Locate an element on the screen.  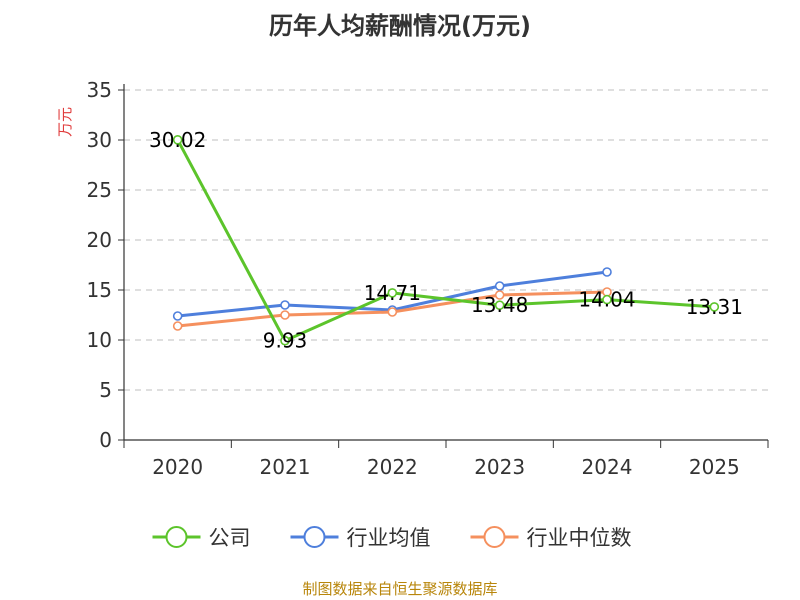
legend-label: 行业均值 is located at coordinates (389, 538).